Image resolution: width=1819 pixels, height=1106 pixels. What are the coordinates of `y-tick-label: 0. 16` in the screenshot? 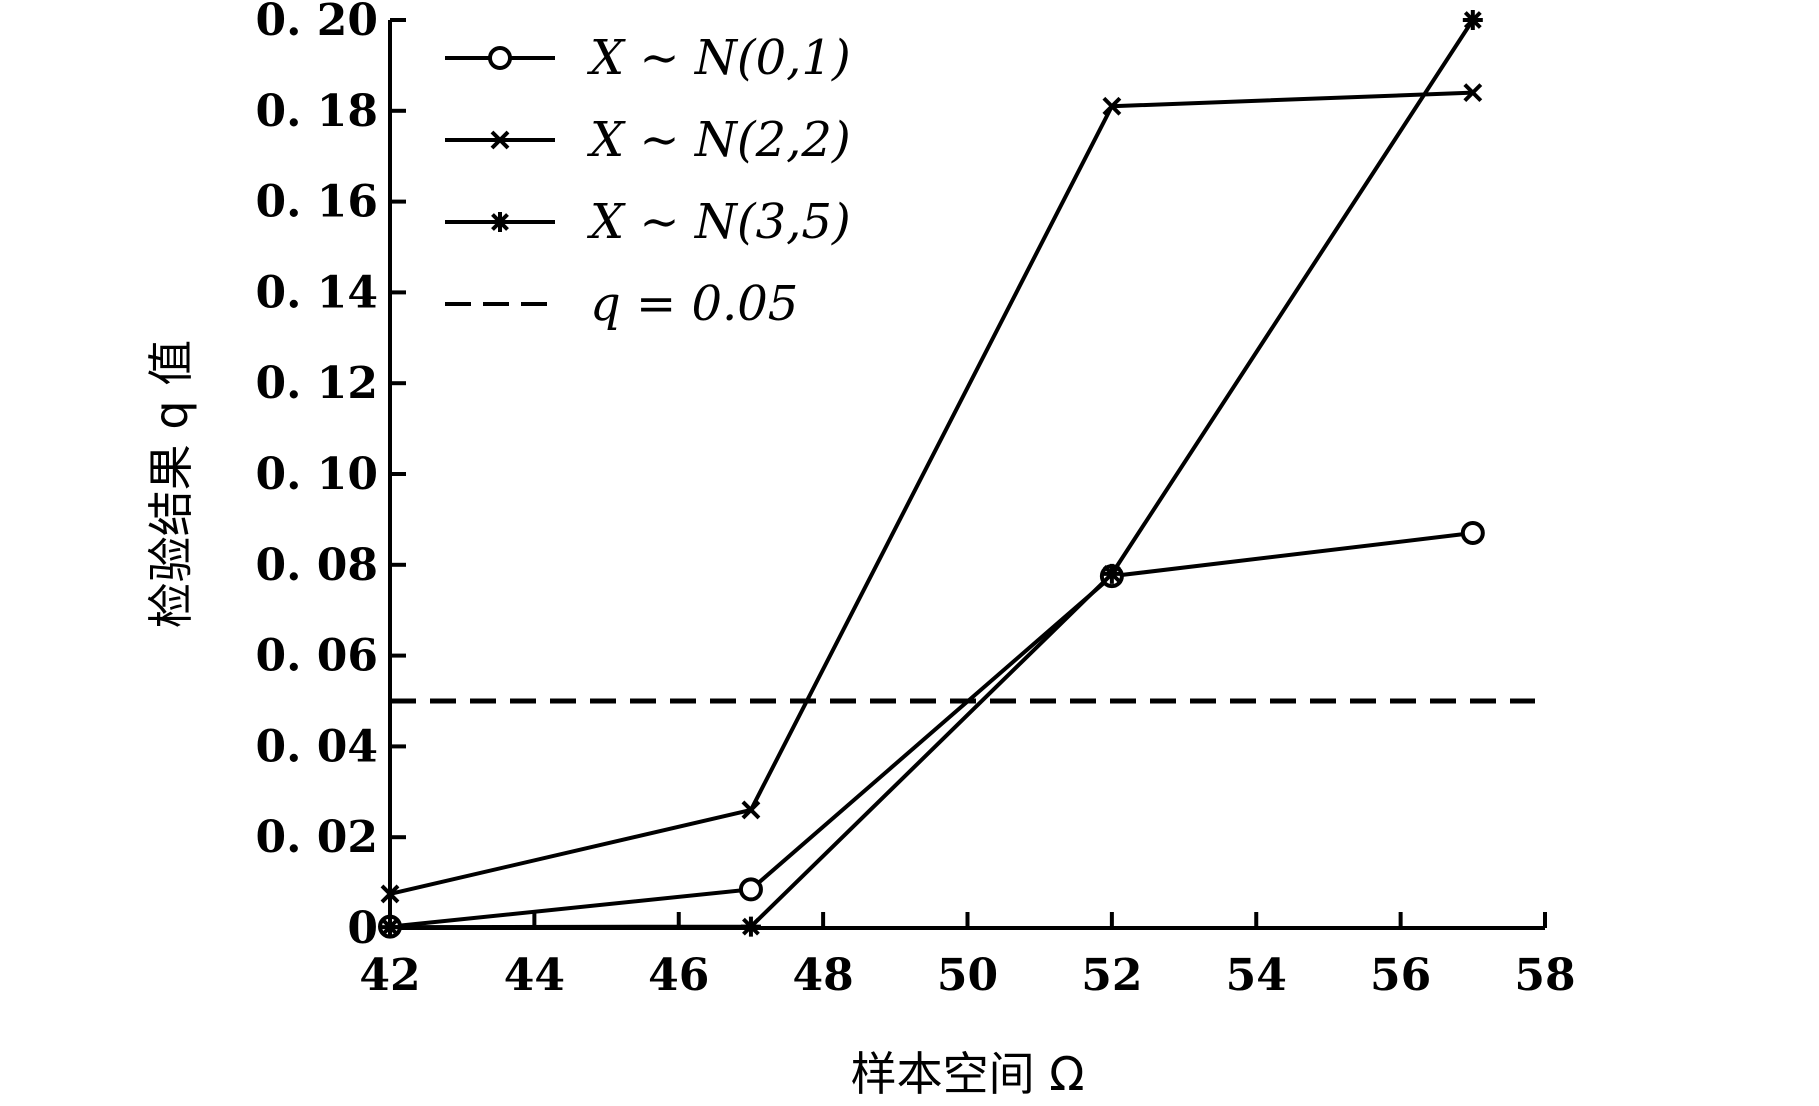 It's located at (317, 202).